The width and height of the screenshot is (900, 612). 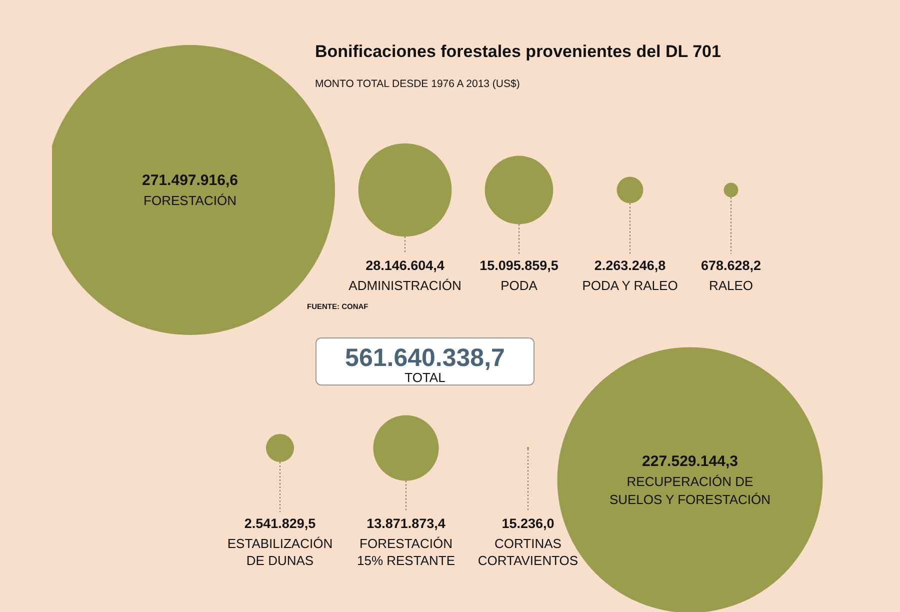 What do you see at coordinates (406, 552) in the screenshot?
I see `category-label: FORESTACIÓN 15% RESTANTE` at bounding box center [406, 552].